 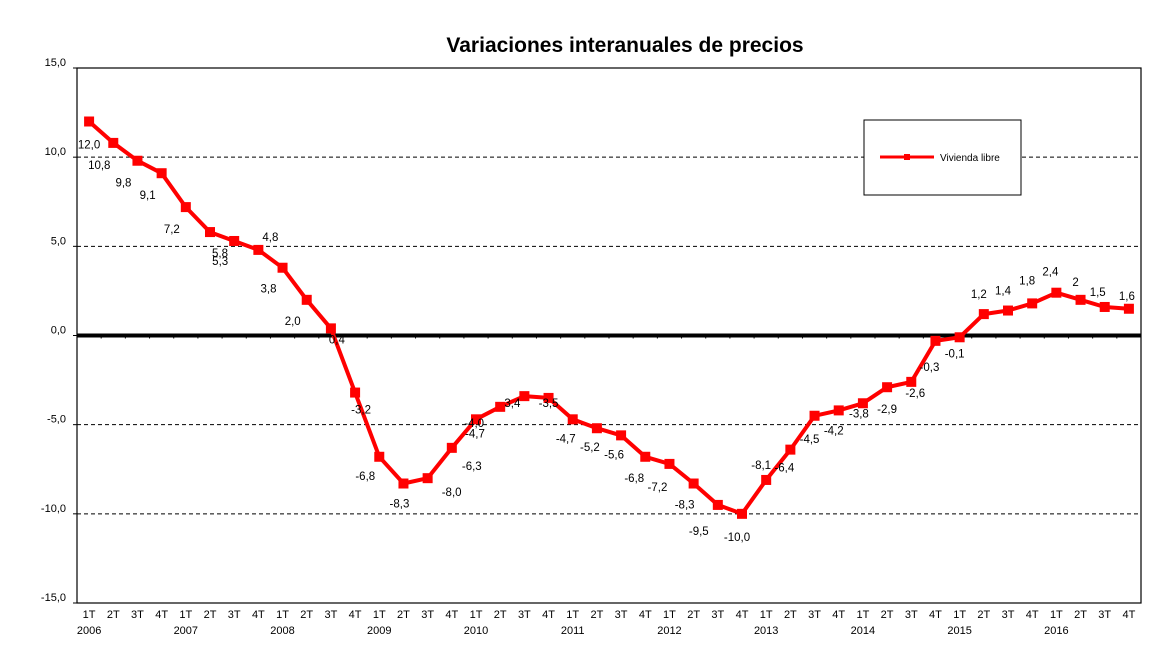 What do you see at coordinates (915, 394) in the screenshot?
I see `data-label: -2,6` at bounding box center [915, 394].